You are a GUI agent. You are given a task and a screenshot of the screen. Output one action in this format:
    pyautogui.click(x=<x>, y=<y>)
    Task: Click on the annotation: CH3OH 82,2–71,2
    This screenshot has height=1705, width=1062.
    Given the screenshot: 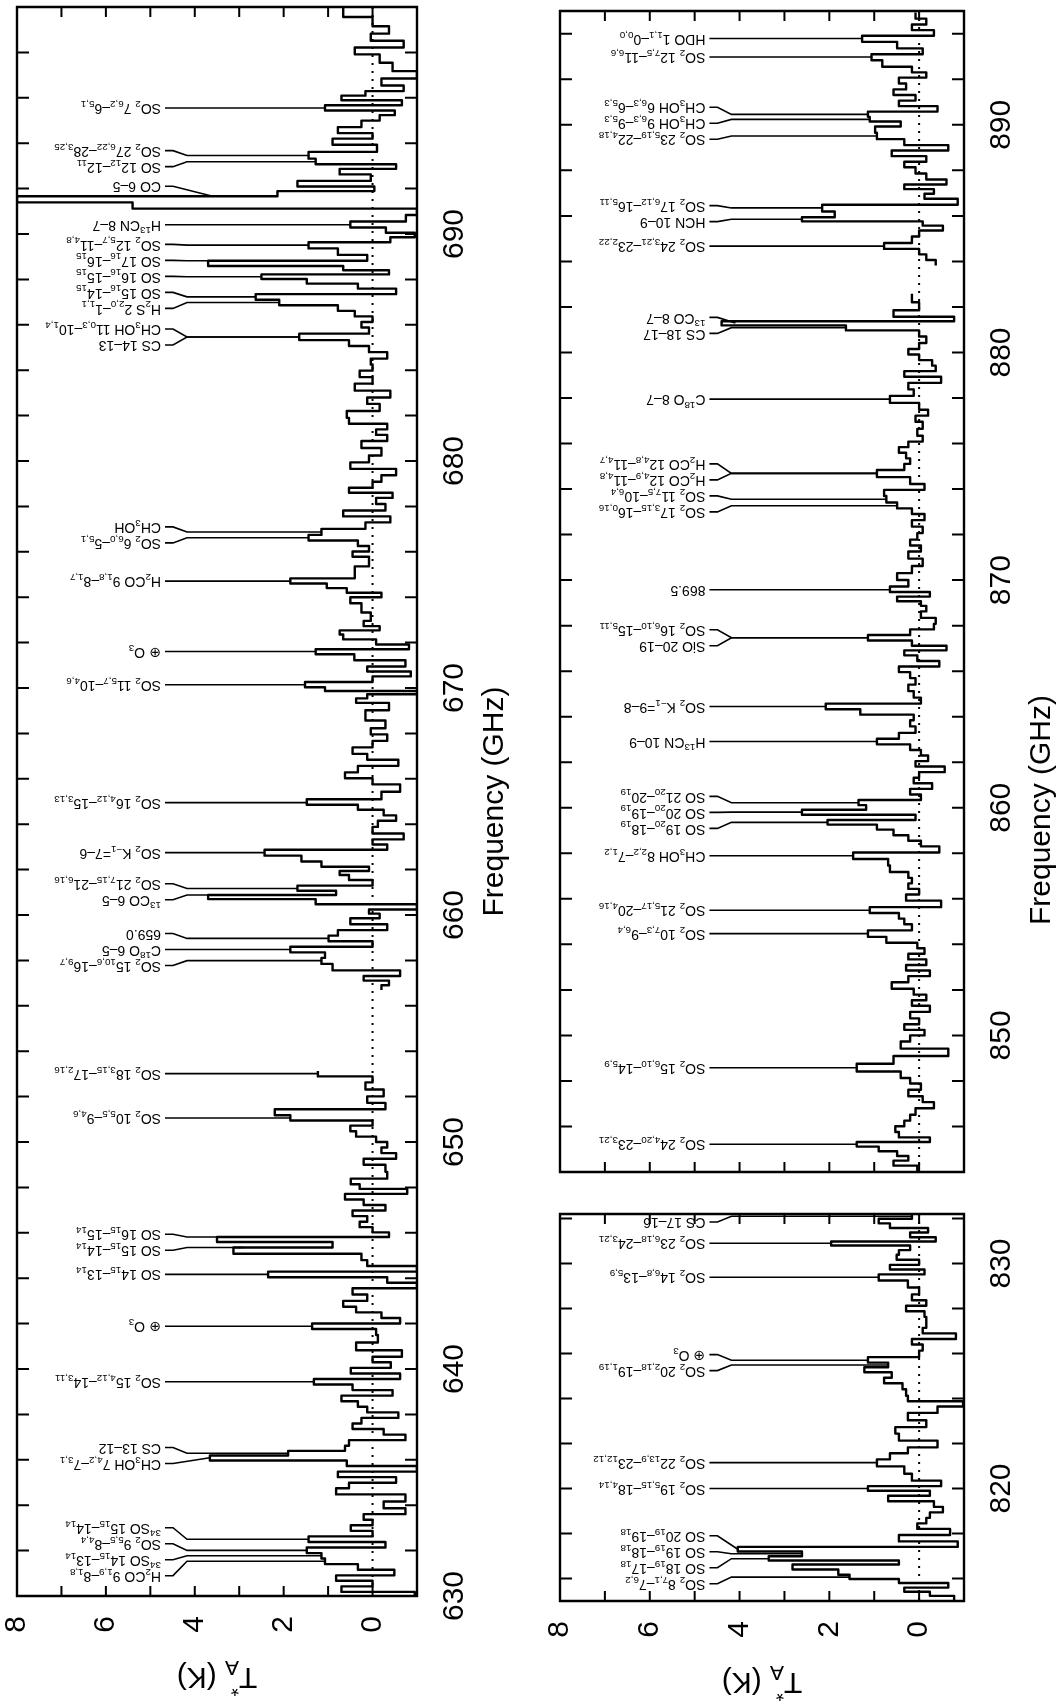 What is the action you would take?
    pyautogui.click(x=655, y=855)
    